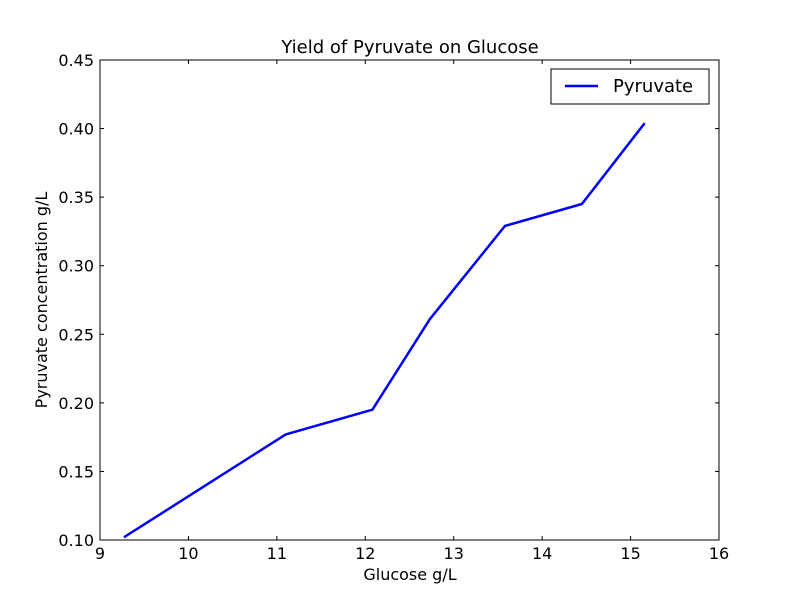 This screenshot has height=600, width=800. What do you see at coordinates (76, 129) in the screenshot?
I see `y-tick-label: 0.40` at bounding box center [76, 129].